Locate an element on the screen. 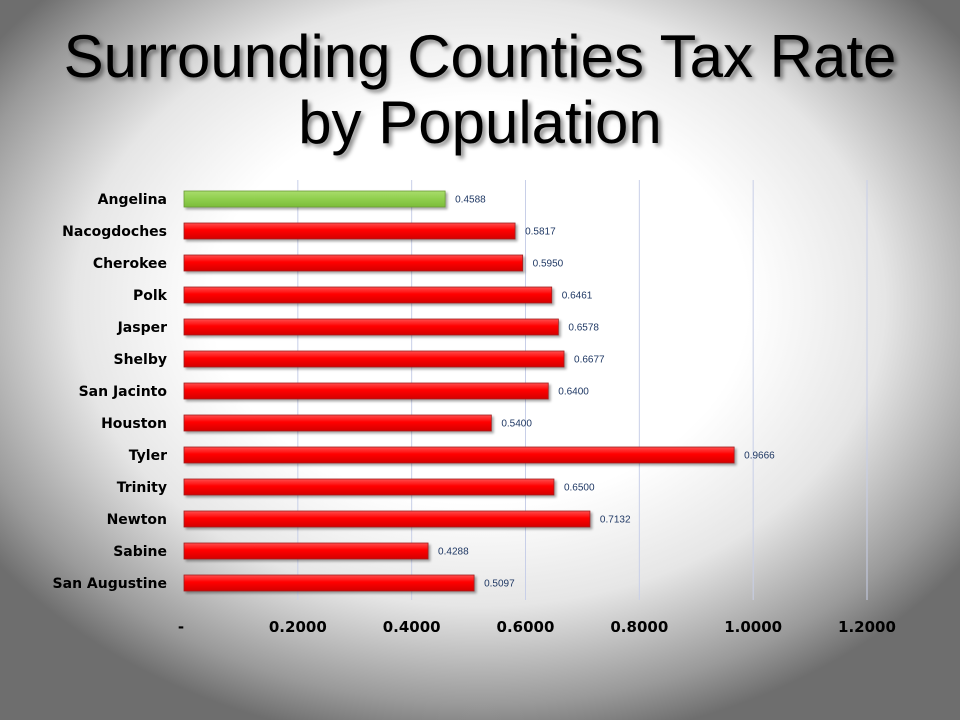  category-label: San Augustine is located at coordinates (110, 584).